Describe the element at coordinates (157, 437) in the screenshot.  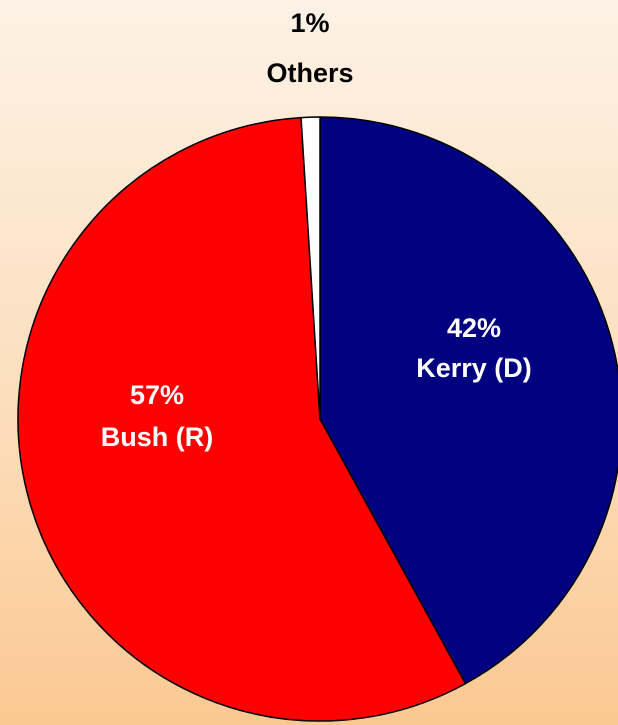
I see `slice-bush-name: Bush (R)` at that location.